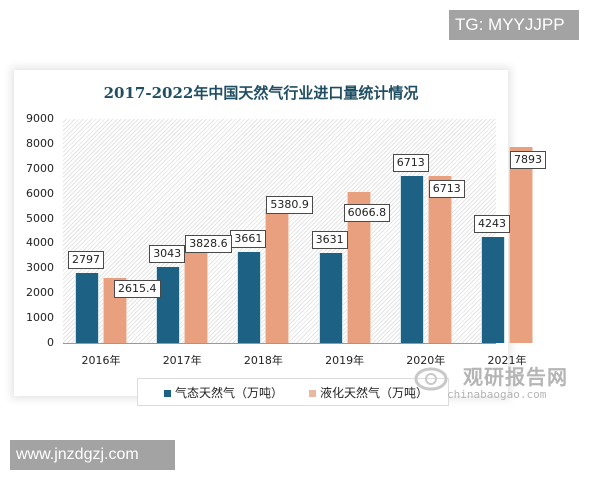  I want to click on x-tick-label: 2016年, so click(101, 360).